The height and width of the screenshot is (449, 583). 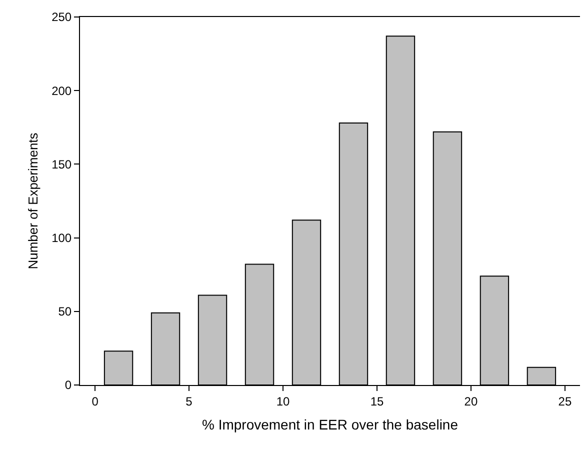 I want to click on x-tick-label: 0, so click(x=95, y=401).